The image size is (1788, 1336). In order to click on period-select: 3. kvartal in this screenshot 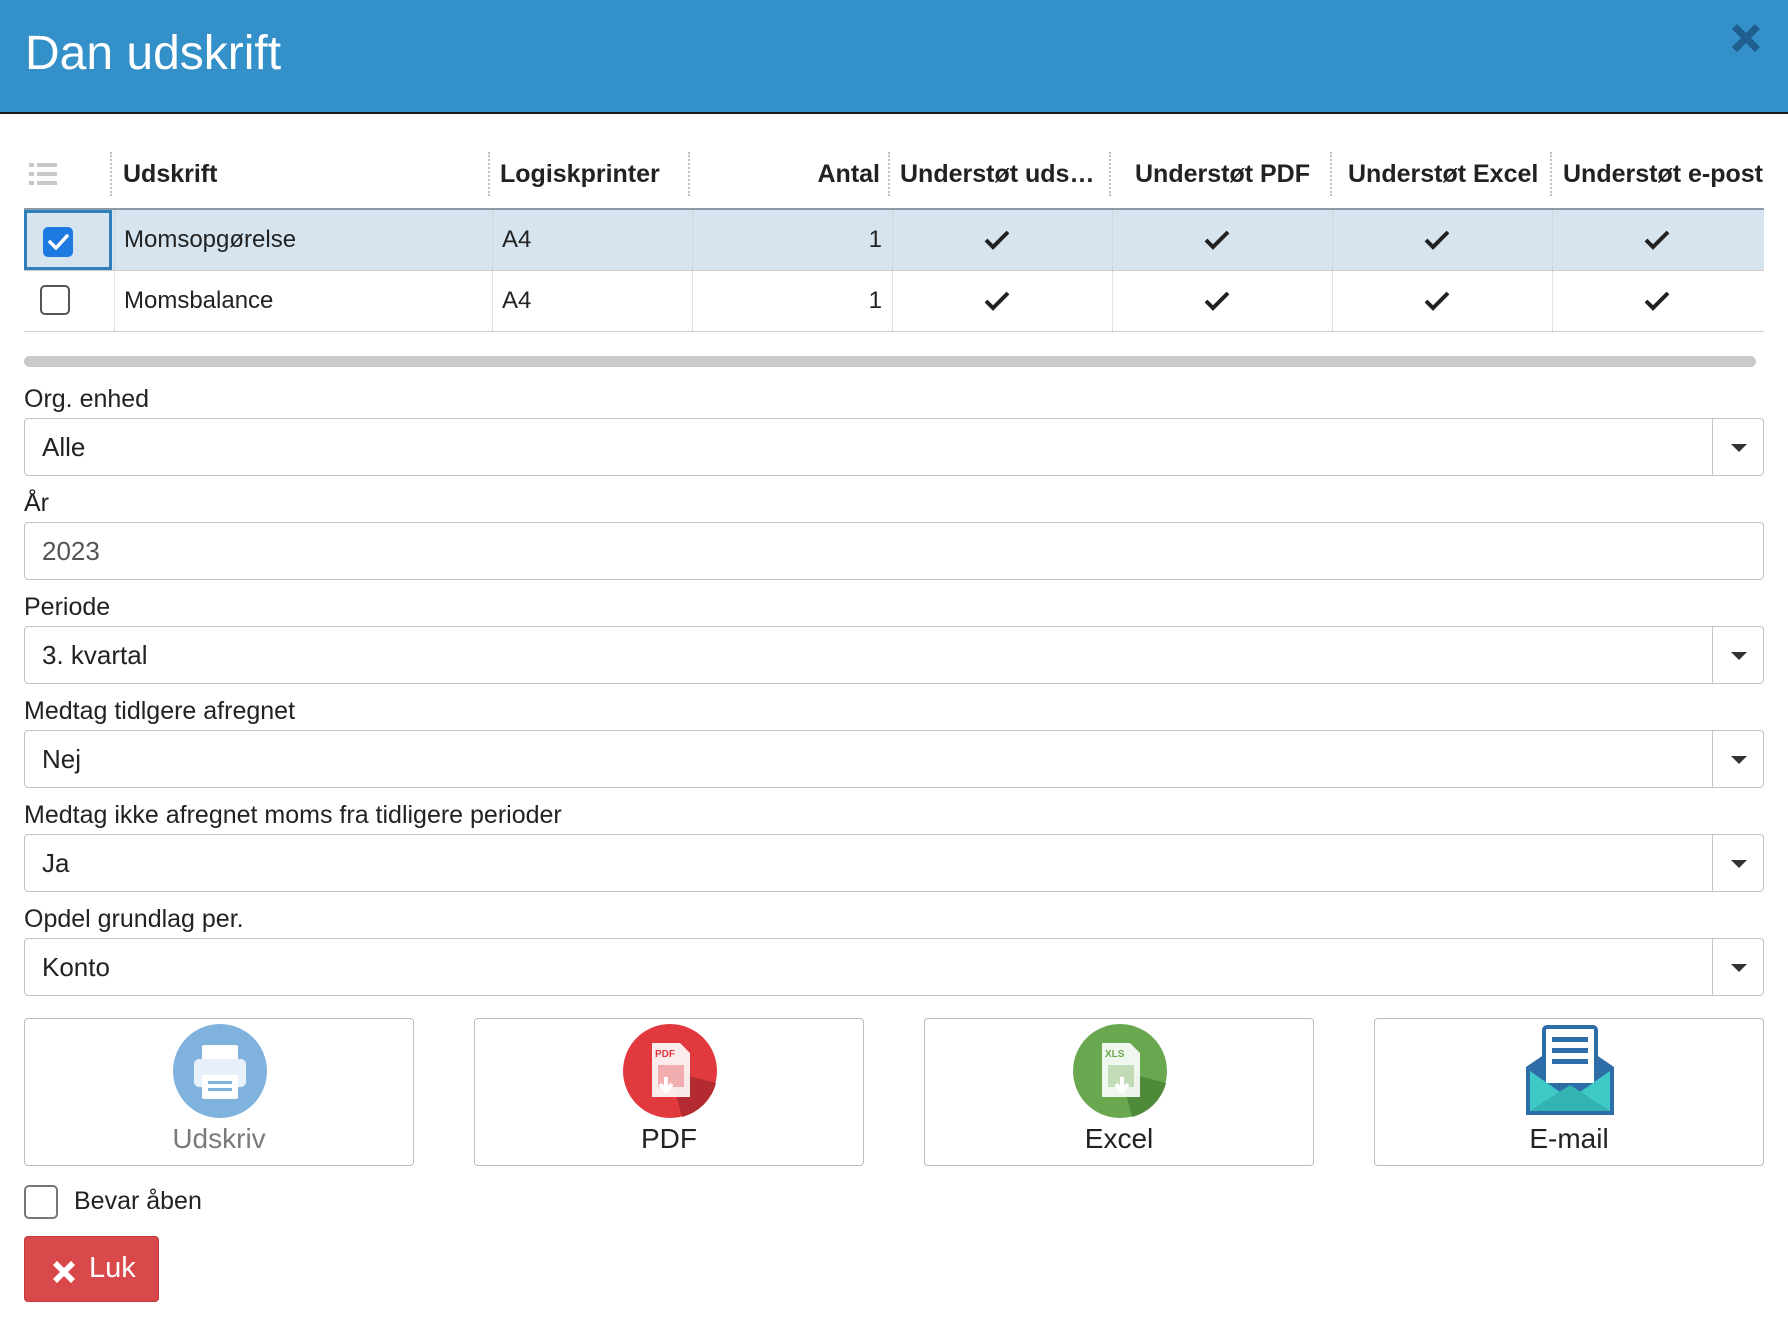, I will do `click(894, 655)`.